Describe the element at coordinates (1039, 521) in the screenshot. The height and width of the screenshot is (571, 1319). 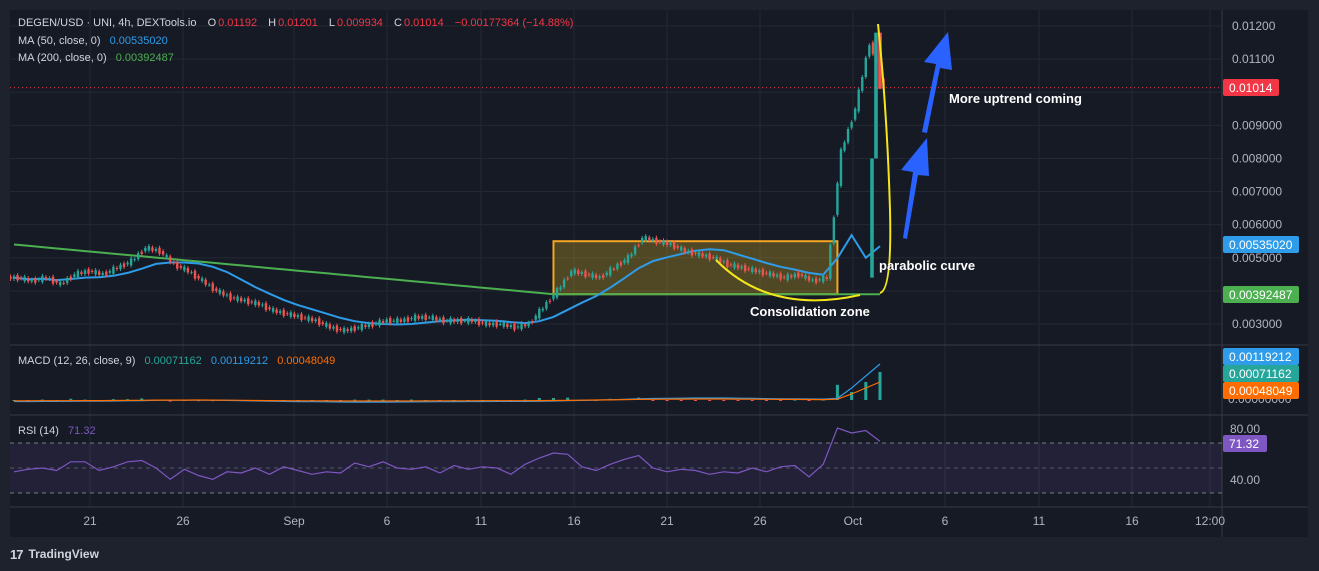
I see `time-tick-label: 11` at that location.